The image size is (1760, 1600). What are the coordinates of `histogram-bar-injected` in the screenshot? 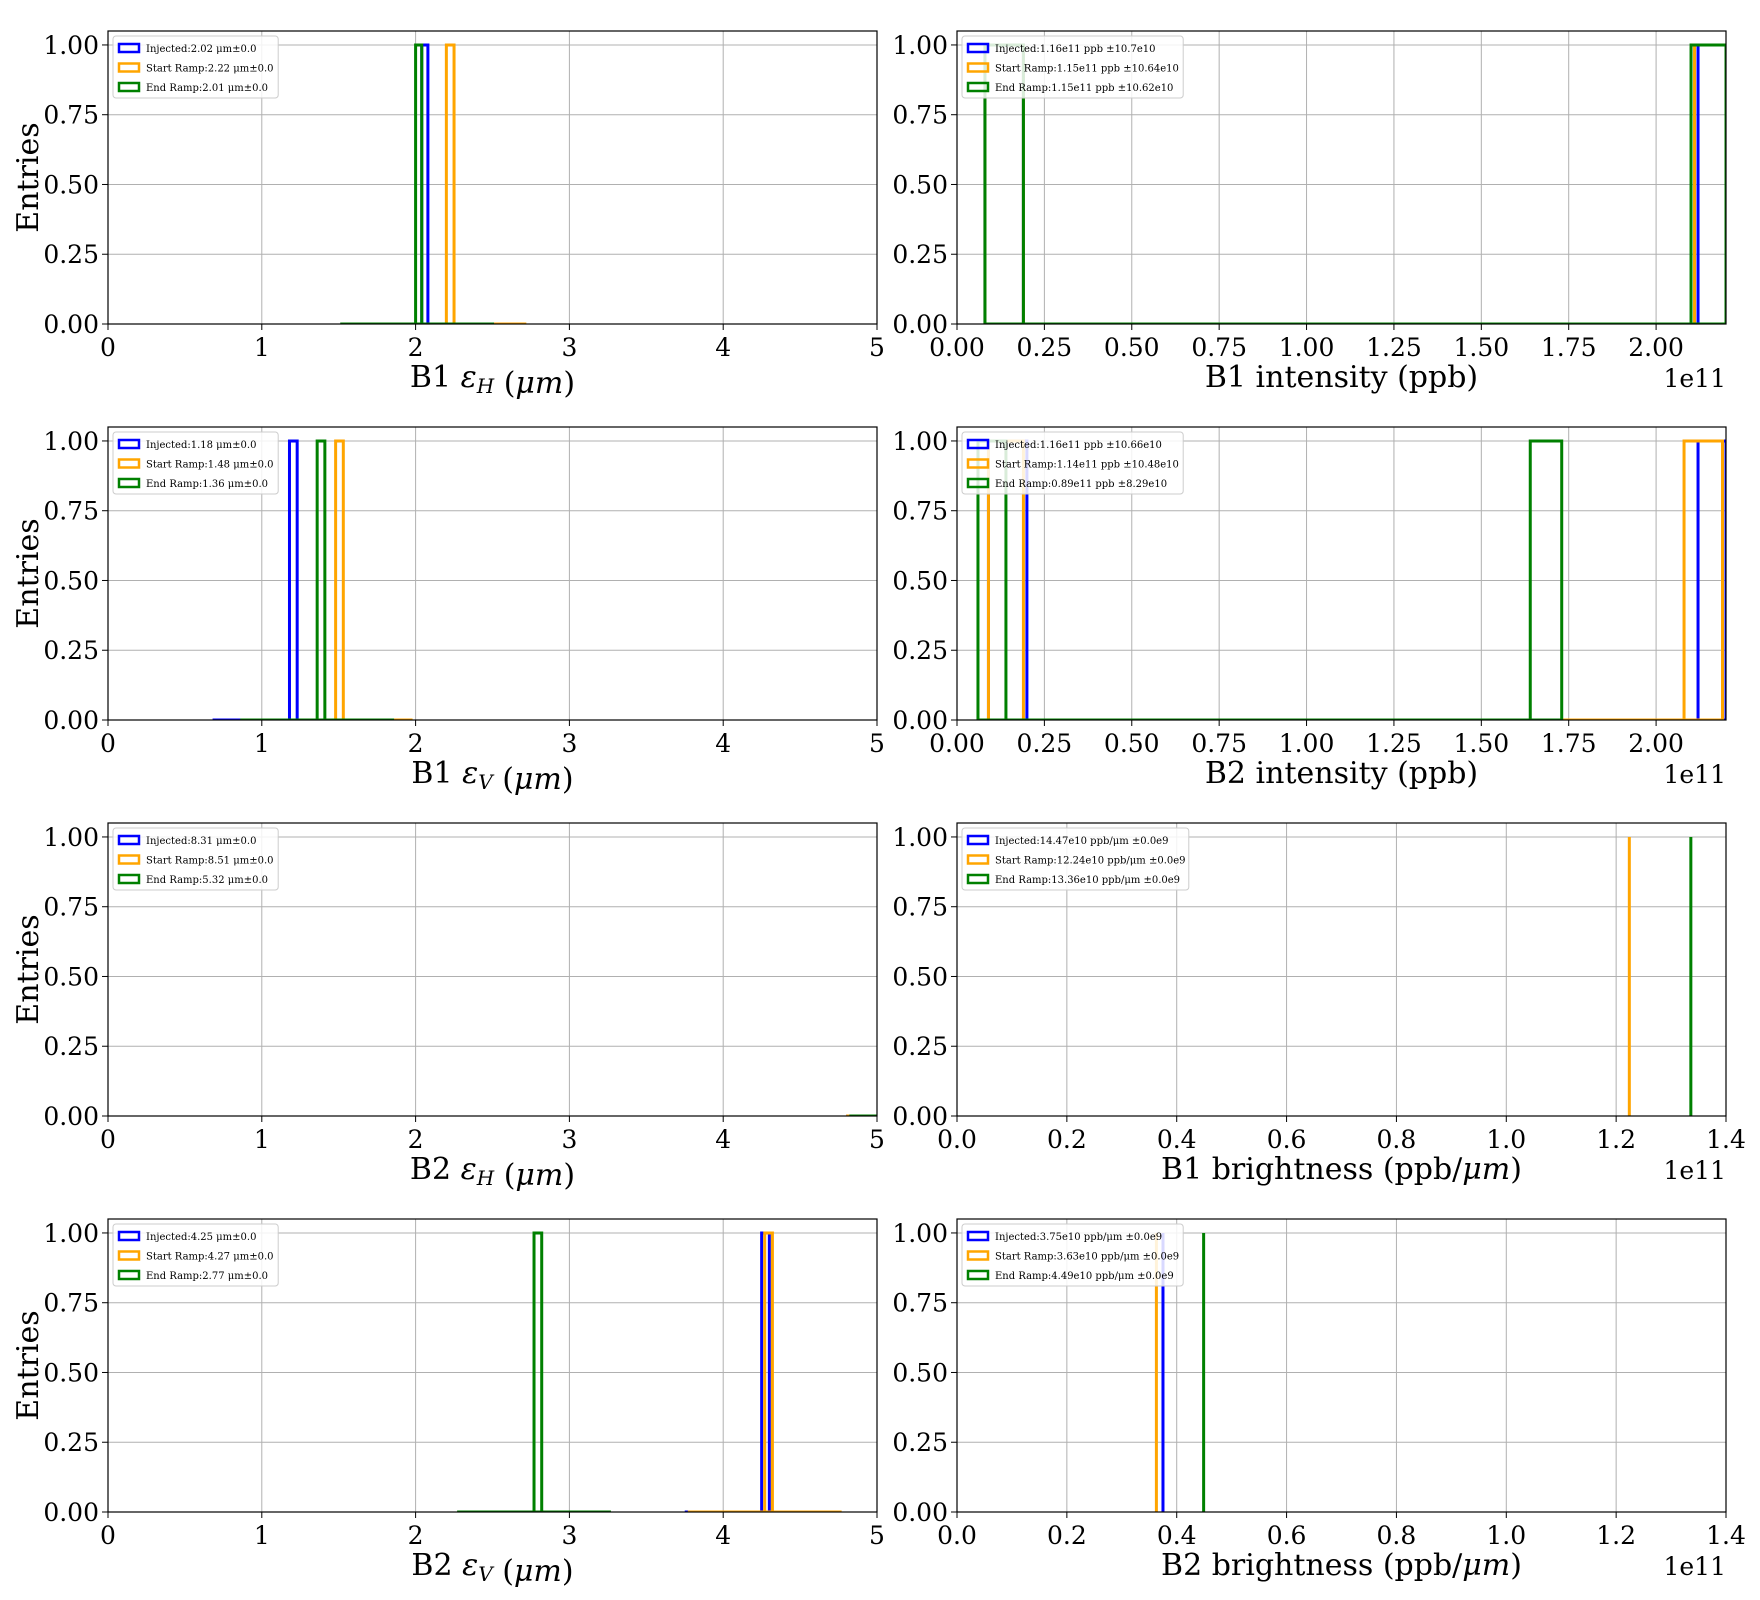 It's located at (293, 579).